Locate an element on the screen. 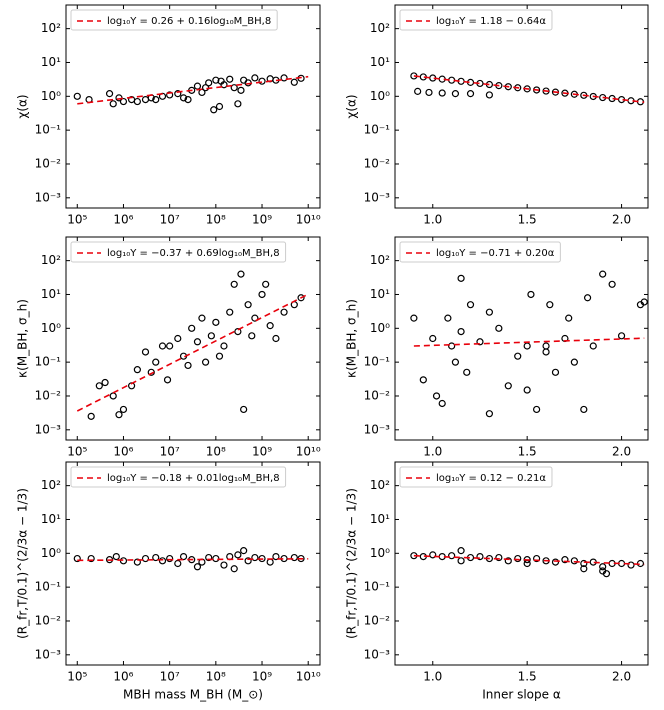 The width and height of the screenshot is (664, 710). x-axis-label: Inner slope α is located at coordinates (521, 695).